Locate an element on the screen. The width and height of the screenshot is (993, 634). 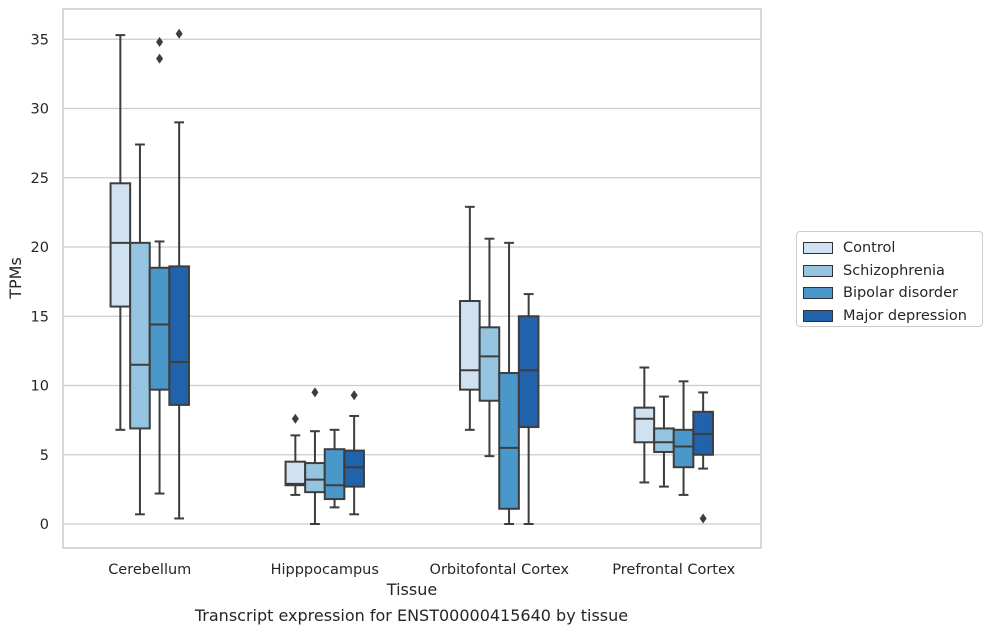
legend-item: Bipolar disorder is located at coordinates (892, 293).